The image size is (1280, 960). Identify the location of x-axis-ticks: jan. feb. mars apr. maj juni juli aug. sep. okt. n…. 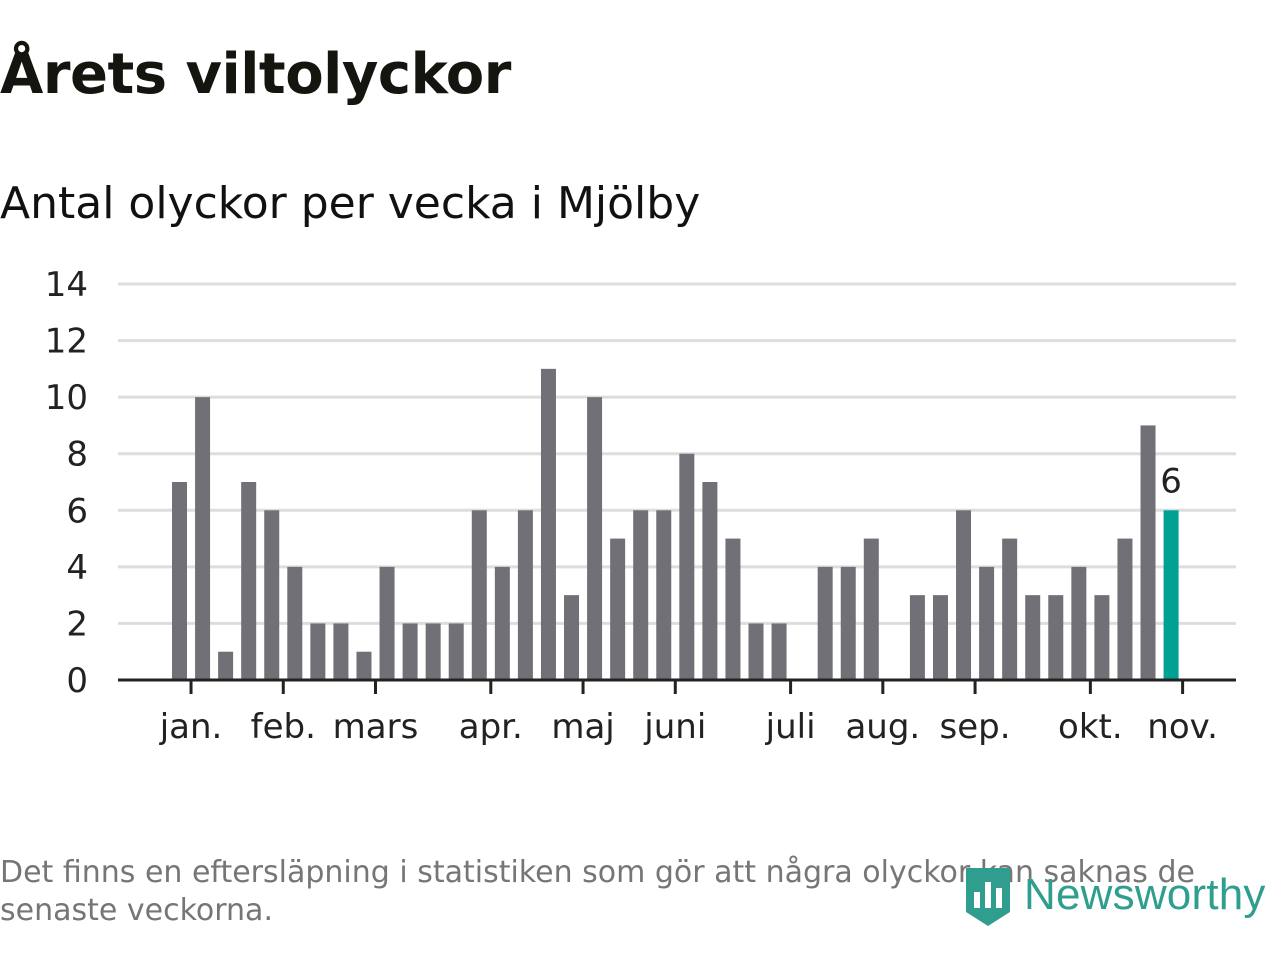
(688, 713).